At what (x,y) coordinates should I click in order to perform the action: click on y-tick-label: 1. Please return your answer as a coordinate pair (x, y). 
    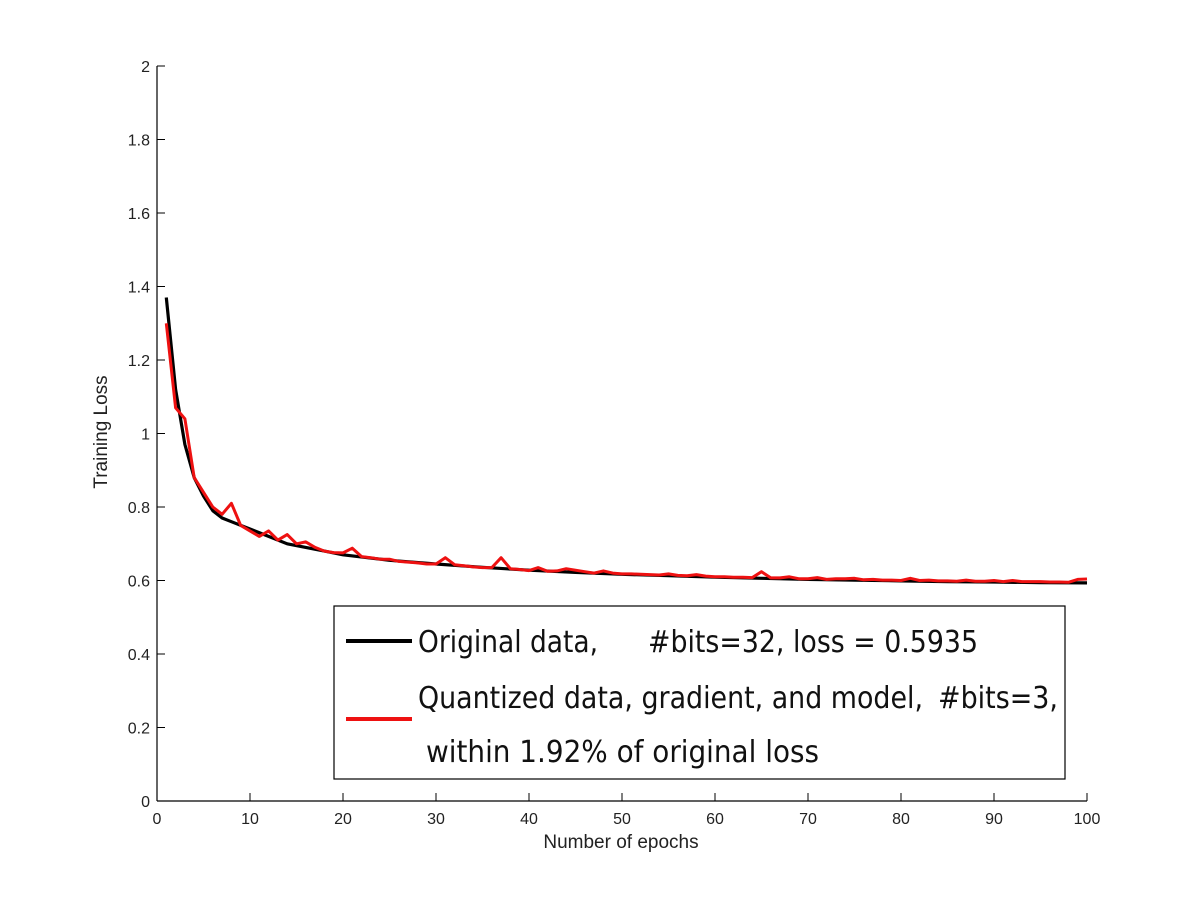
    Looking at the image, I should click on (145, 435).